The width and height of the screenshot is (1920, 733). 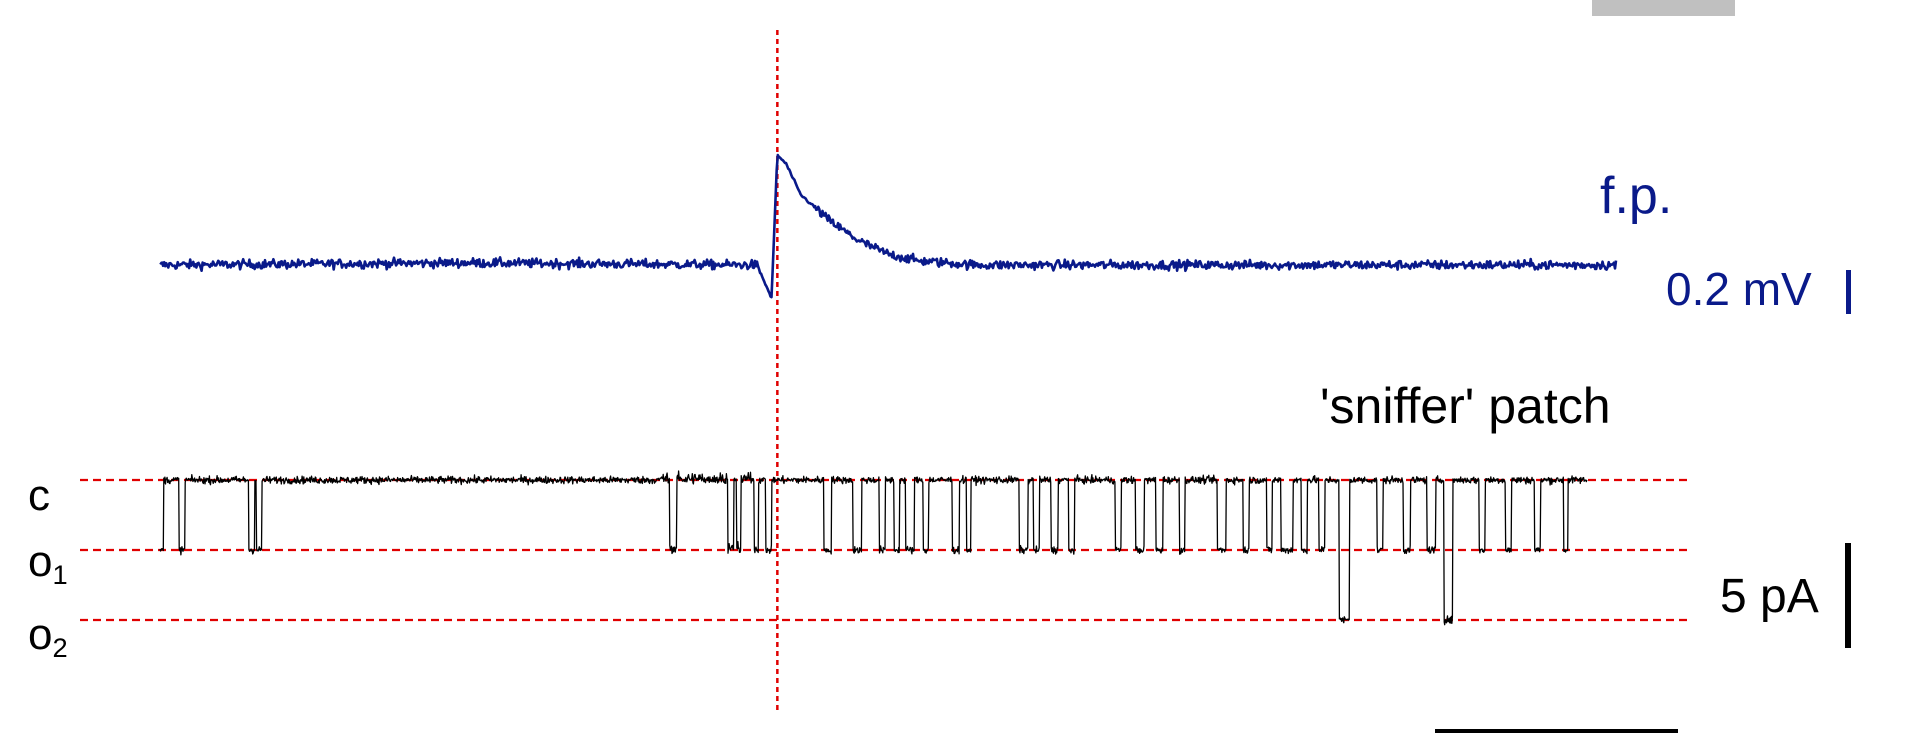 What do you see at coordinates (1556, 731) in the screenshot?
I see `time-scale-bar` at bounding box center [1556, 731].